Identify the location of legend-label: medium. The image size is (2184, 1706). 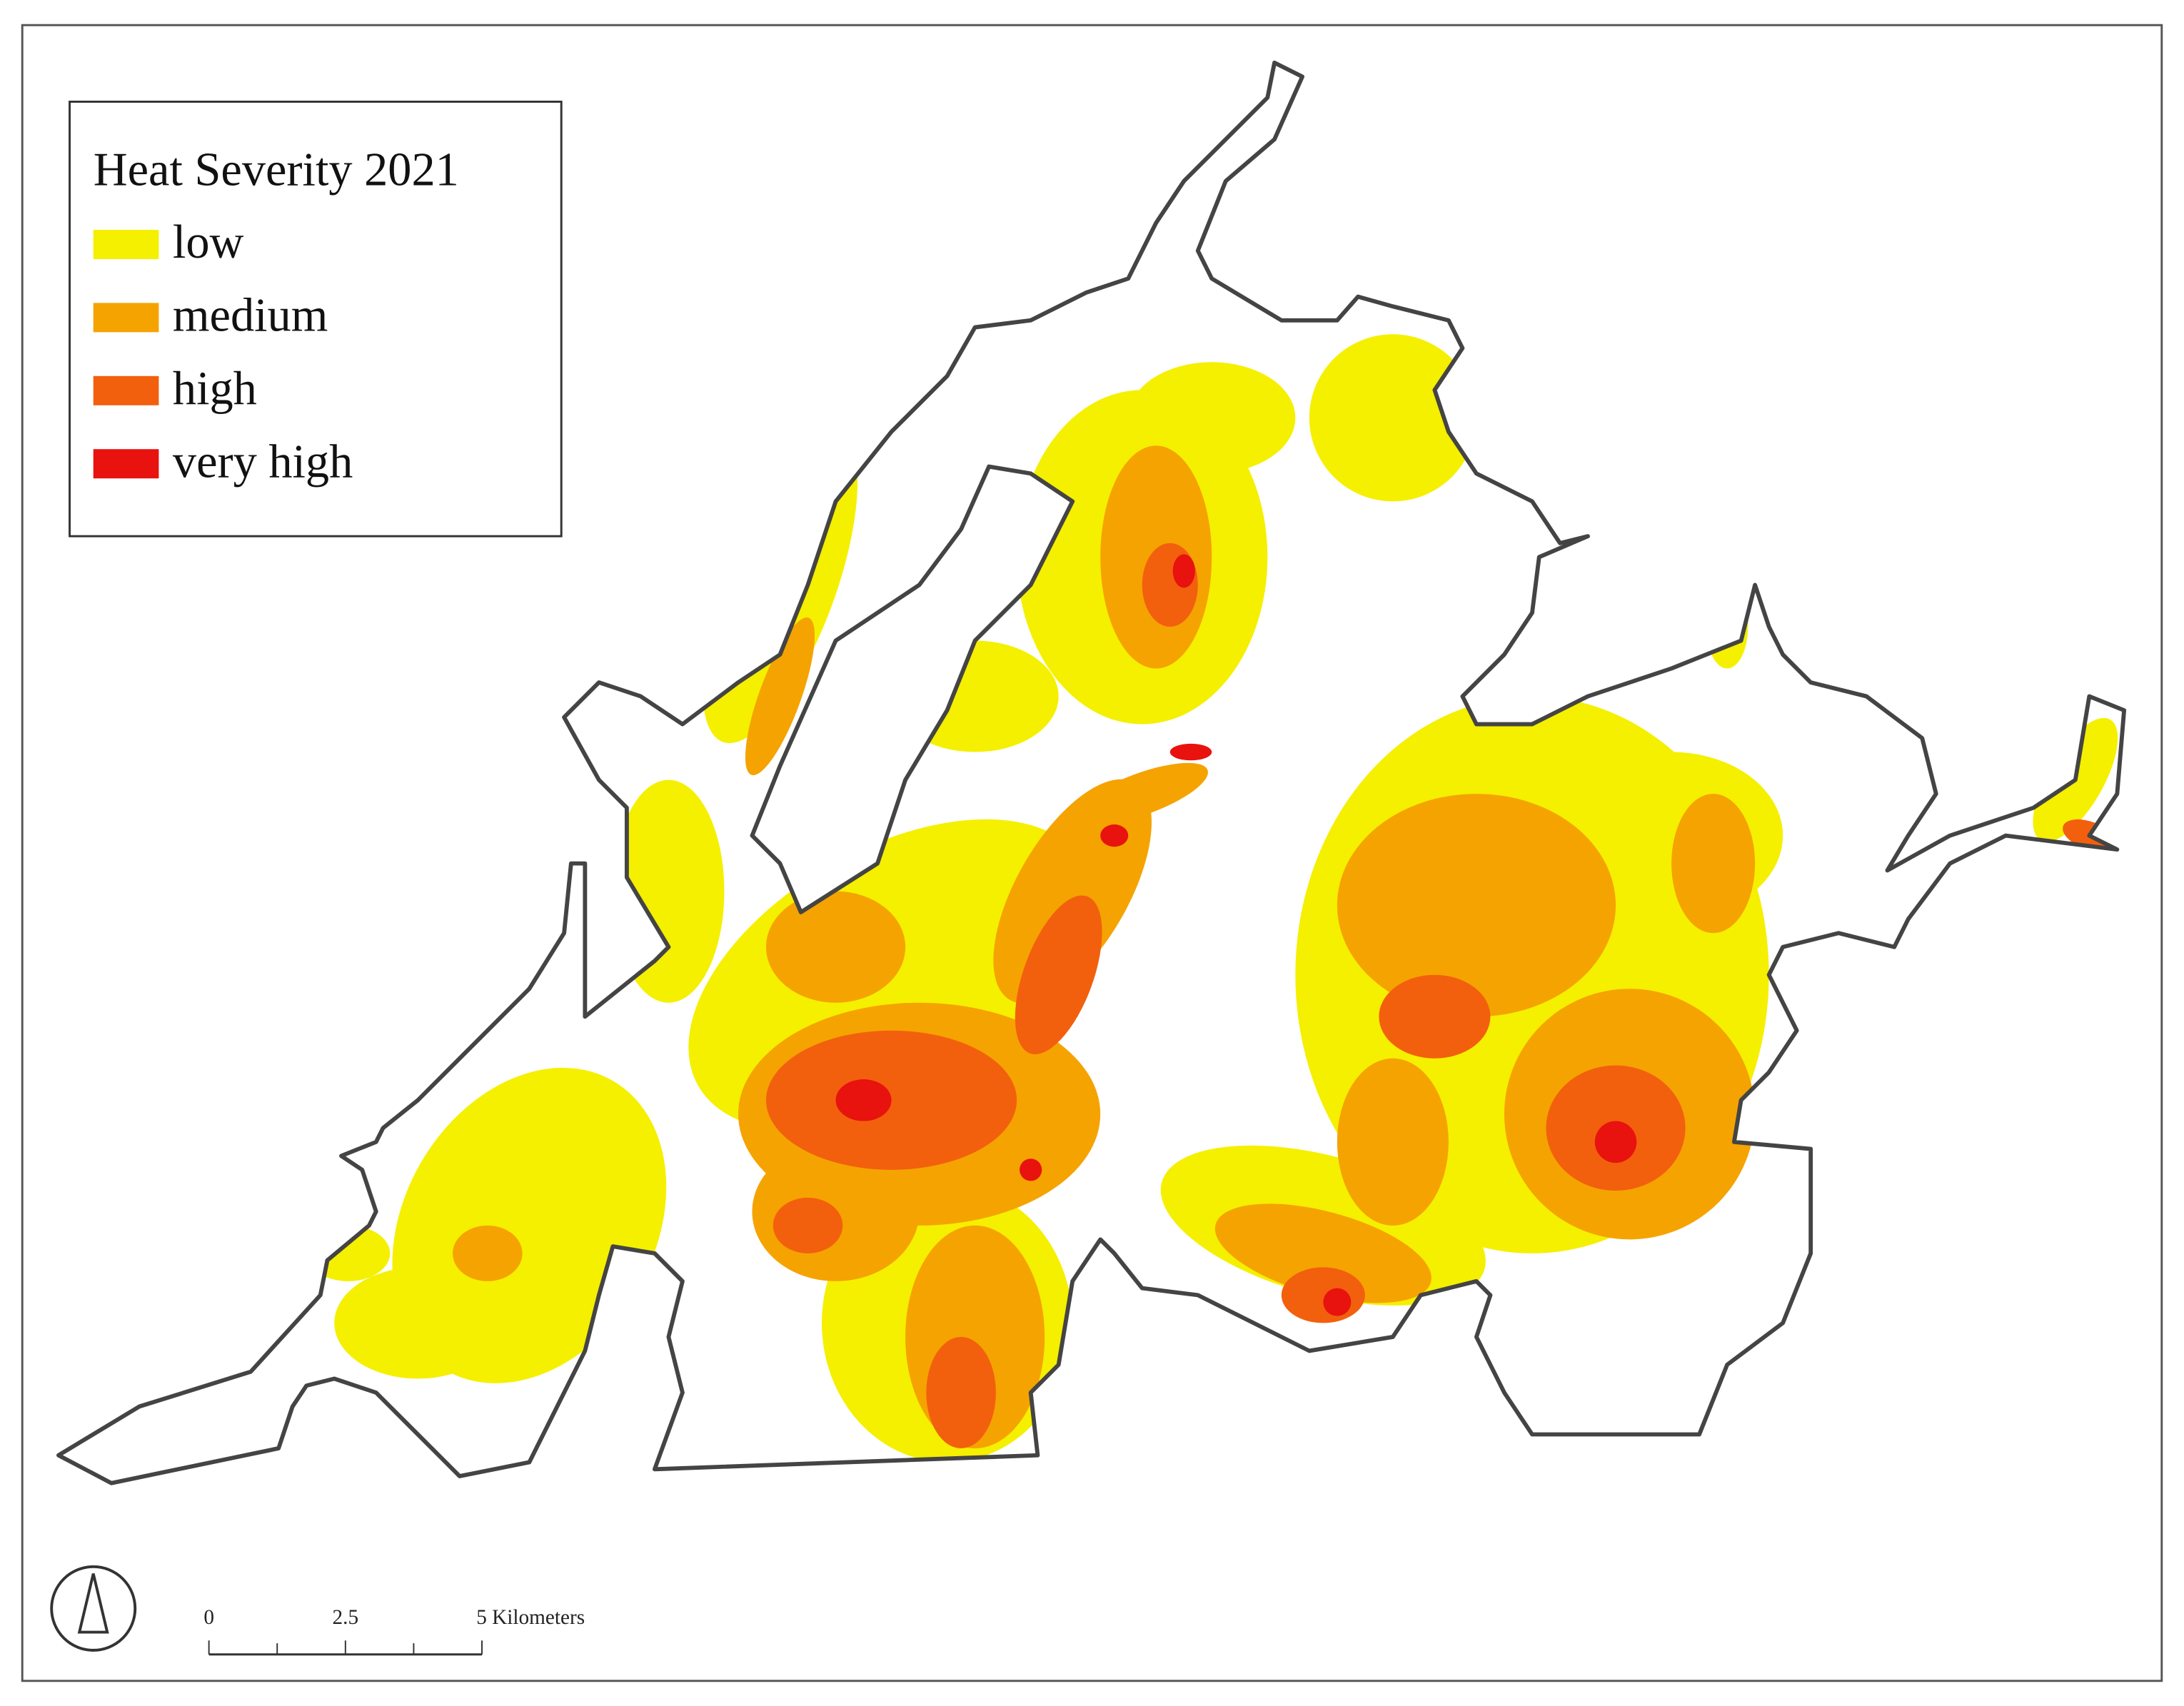
(250, 315).